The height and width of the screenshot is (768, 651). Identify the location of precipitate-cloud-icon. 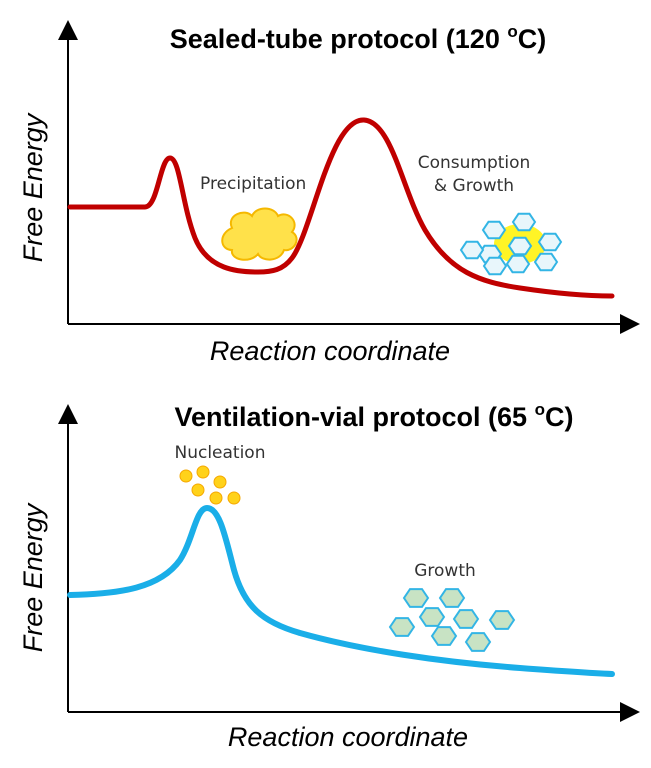
(259, 234).